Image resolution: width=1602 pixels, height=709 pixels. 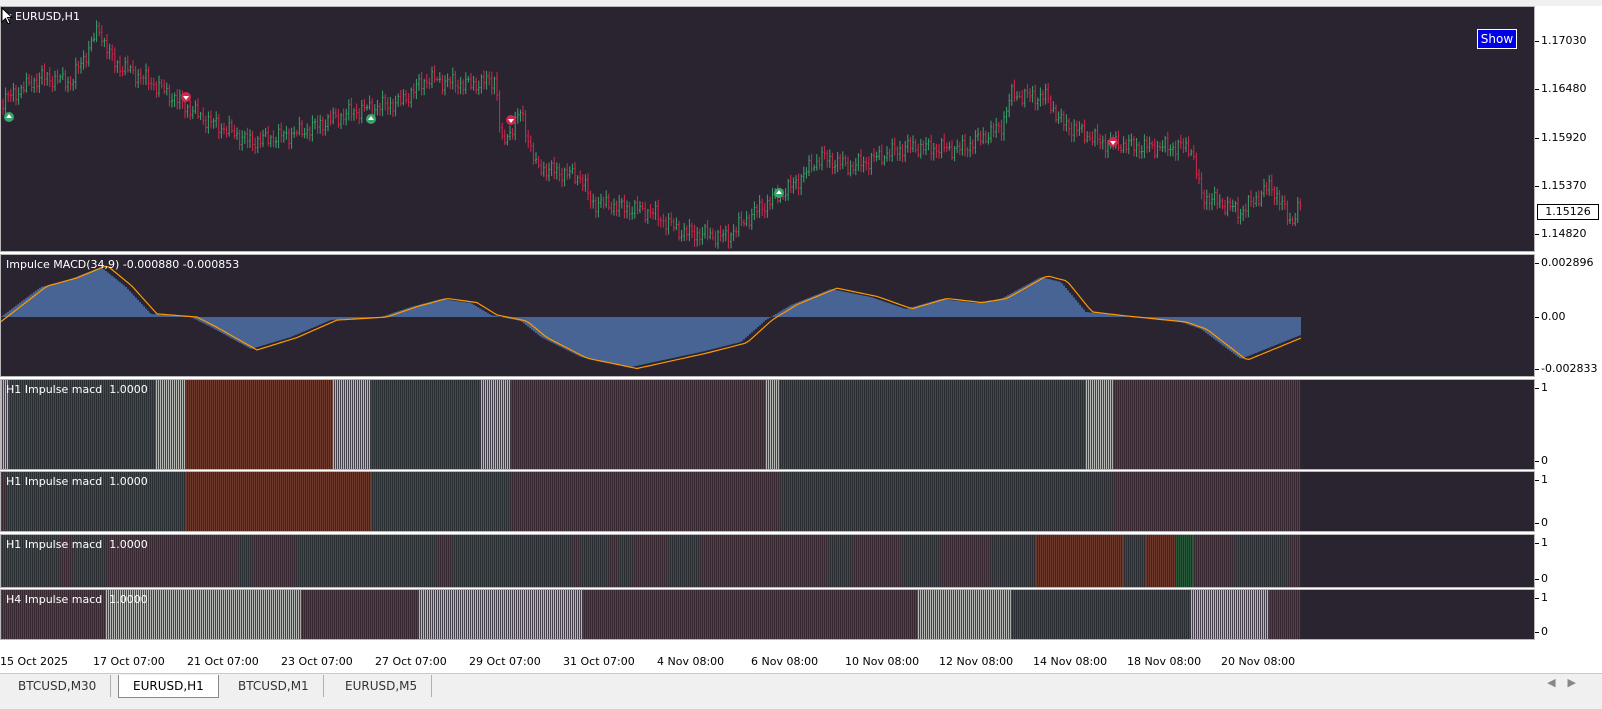 What do you see at coordinates (1567, 262) in the screenshot?
I see `macd-tick: 0.002896` at bounding box center [1567, 262].